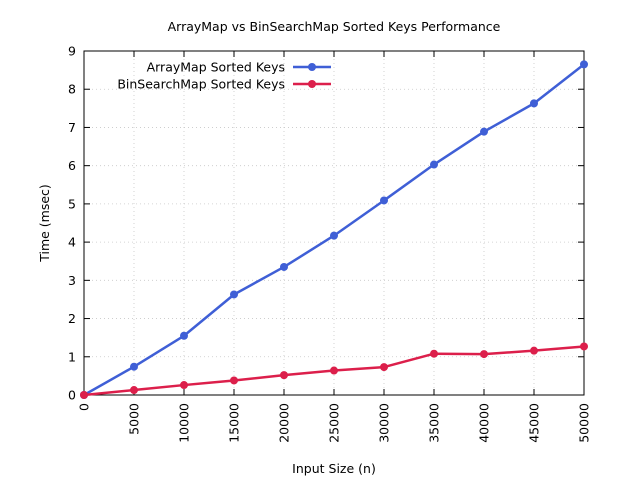  I want to click on y-tick-label: 6, so click(72, 165).